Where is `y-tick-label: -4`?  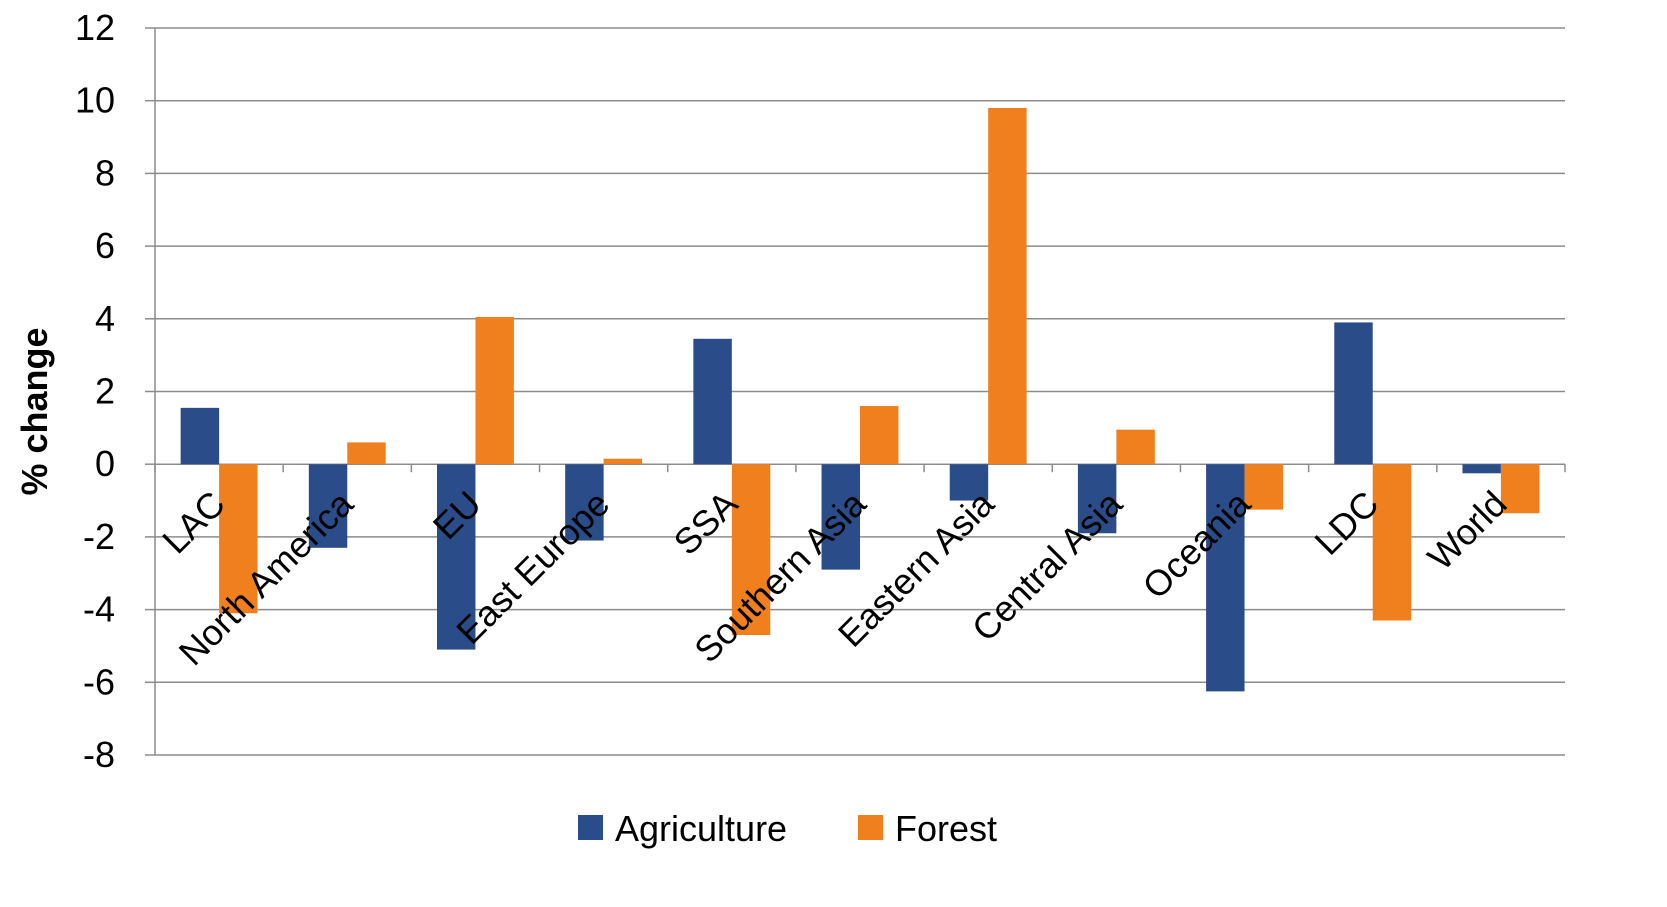
y-tick-label: -4 is located at coordinates (99, 609).